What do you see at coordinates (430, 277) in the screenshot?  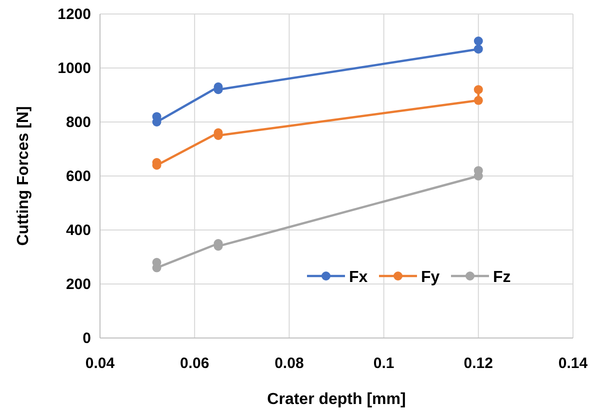 I see `legend-label: Fy` at bounding box center [430, 277].